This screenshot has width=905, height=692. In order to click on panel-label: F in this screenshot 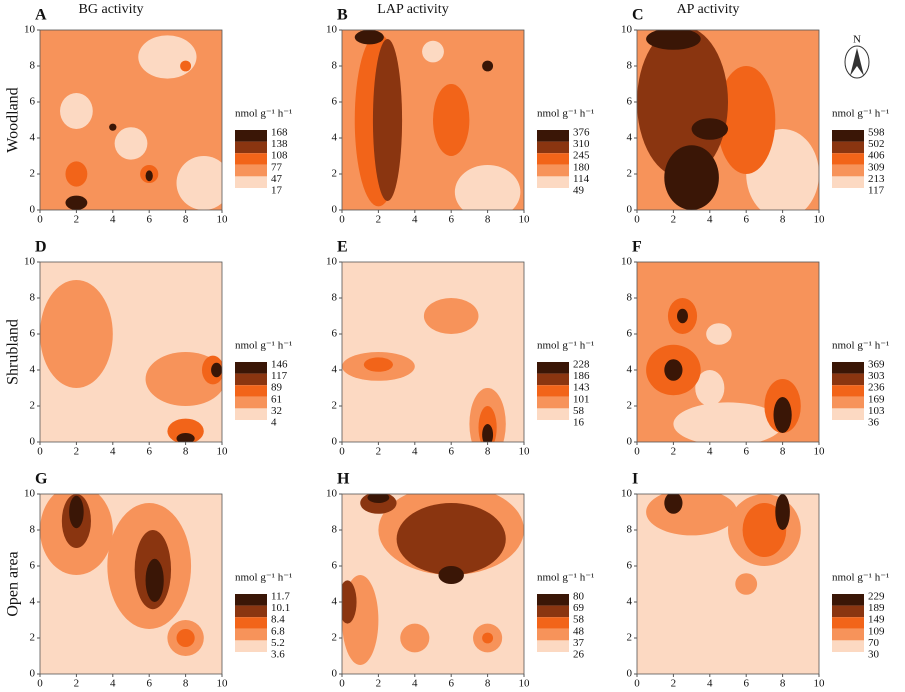, I will do `click(637, 247)`.